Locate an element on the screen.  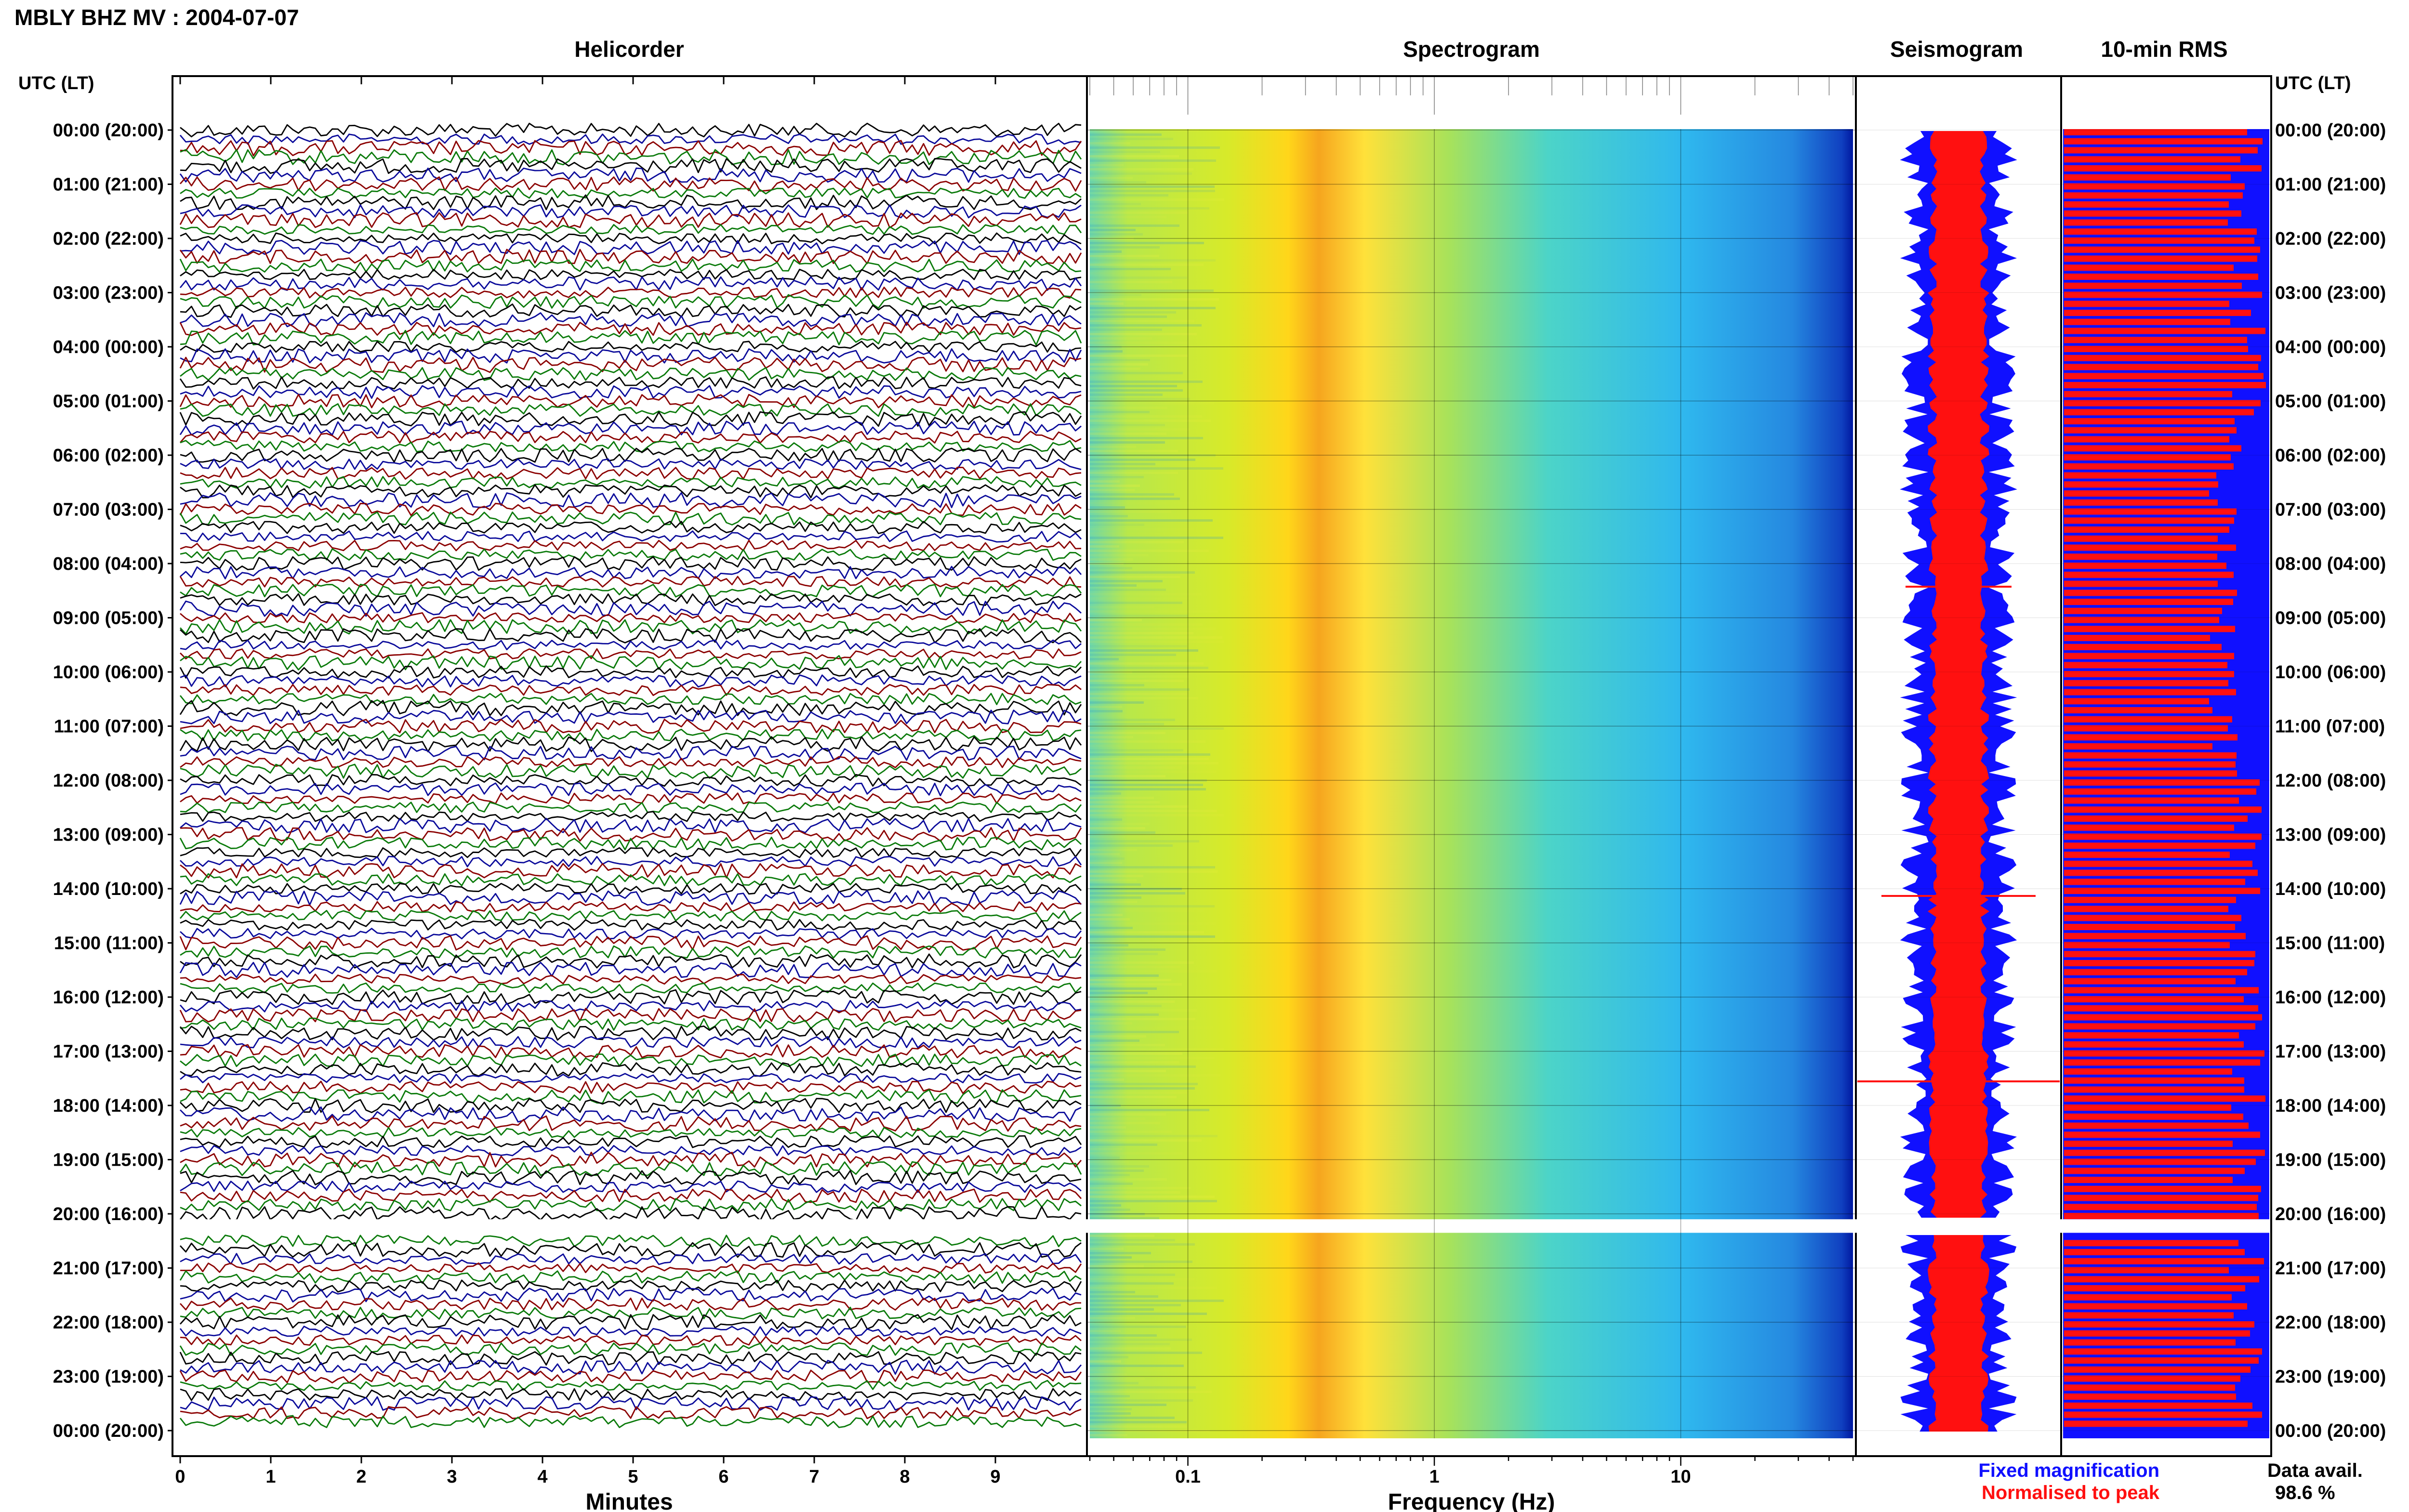
time-tick-left: 14:00 (10:00) is located at coordinates (108, 889).